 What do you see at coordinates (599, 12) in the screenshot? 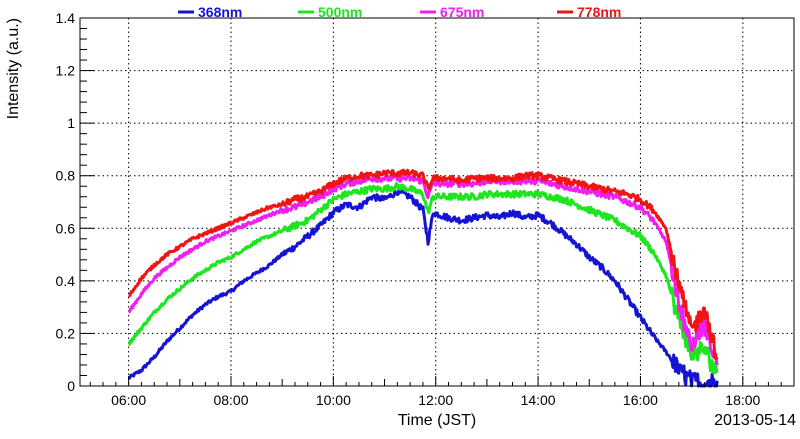
I see `legend-label: 778nm` at bounding box center [599, 12].